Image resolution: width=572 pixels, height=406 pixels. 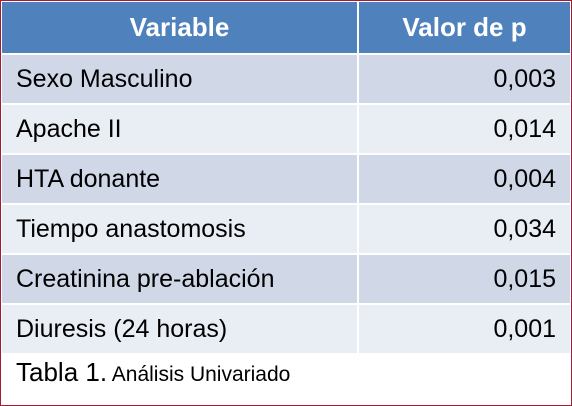 I want to click on table-row: Creatinina pre-ablación 0,015, so click(x=286, y=280).